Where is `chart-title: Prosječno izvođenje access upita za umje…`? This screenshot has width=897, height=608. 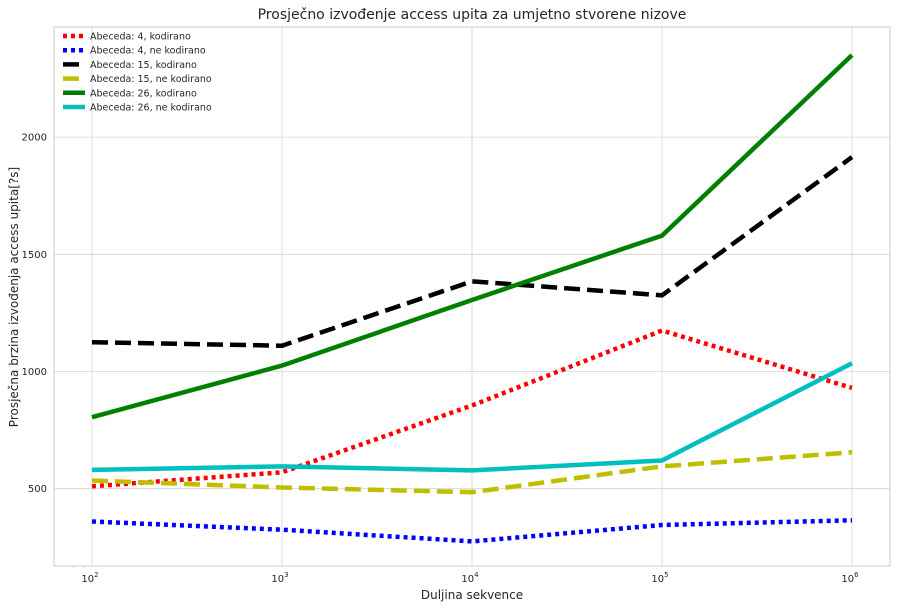 chart-title: Prosječno izvođenje access upita za umje… is located at coordinates (472, 15).